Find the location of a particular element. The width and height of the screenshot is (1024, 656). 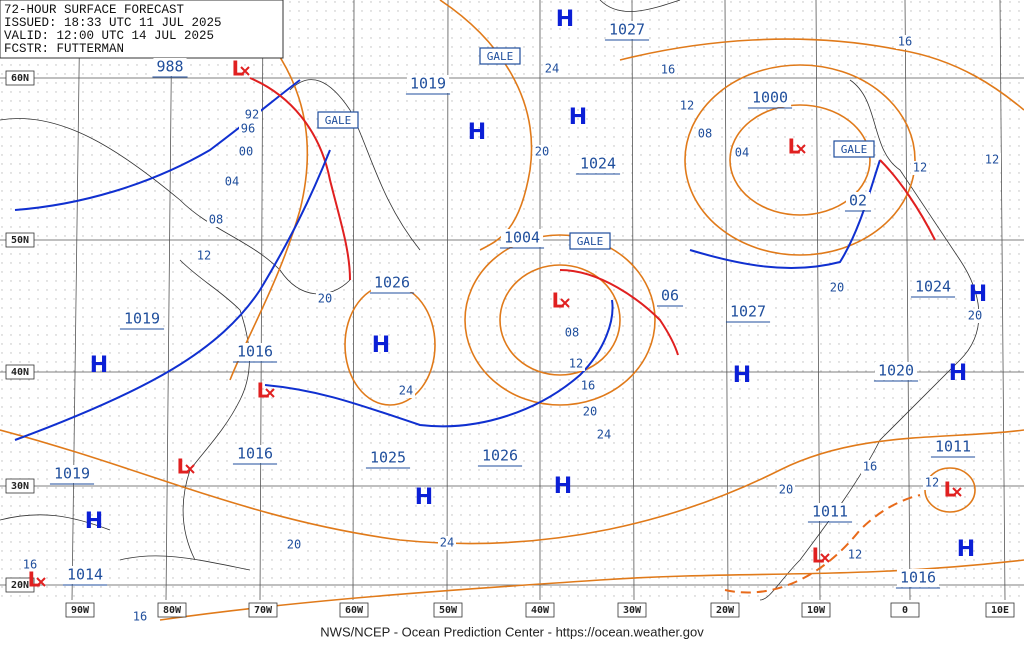

longitude-label: 50W is located at coordinates (448, 610).